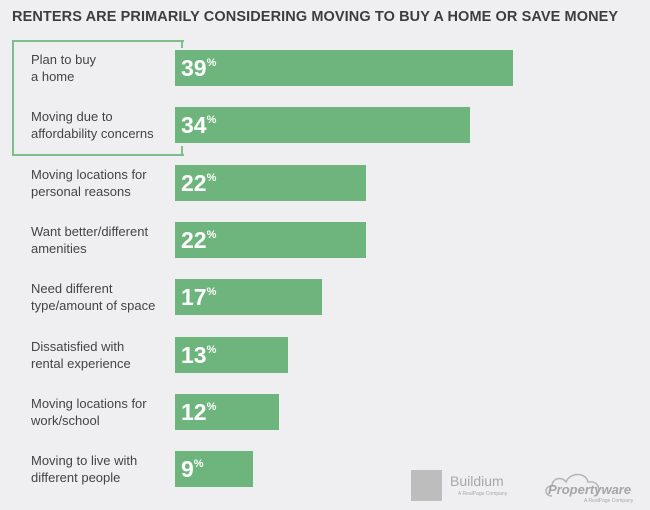  I want to click on category-label: Need different type/amount of space, so click(93, 297).